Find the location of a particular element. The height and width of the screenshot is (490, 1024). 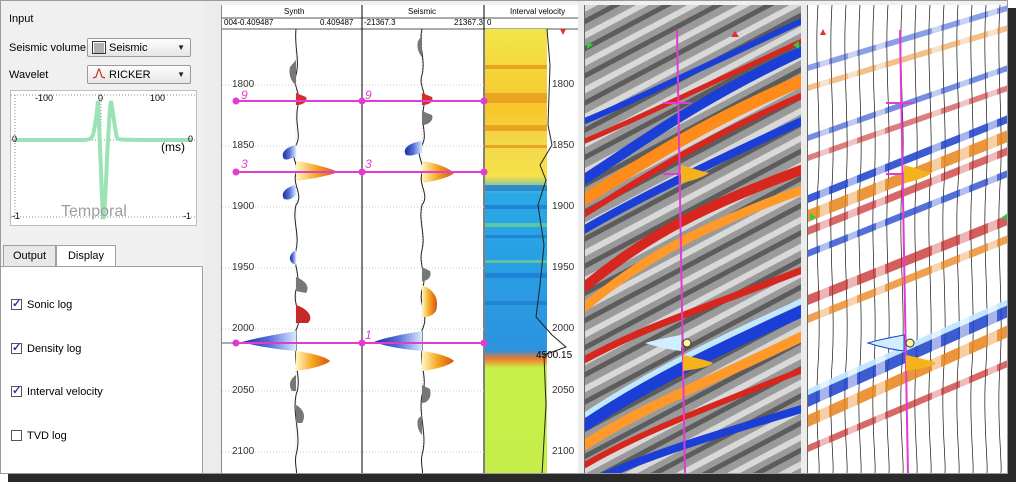

depth-tick: 2100 is located at coordinates (243, 451).